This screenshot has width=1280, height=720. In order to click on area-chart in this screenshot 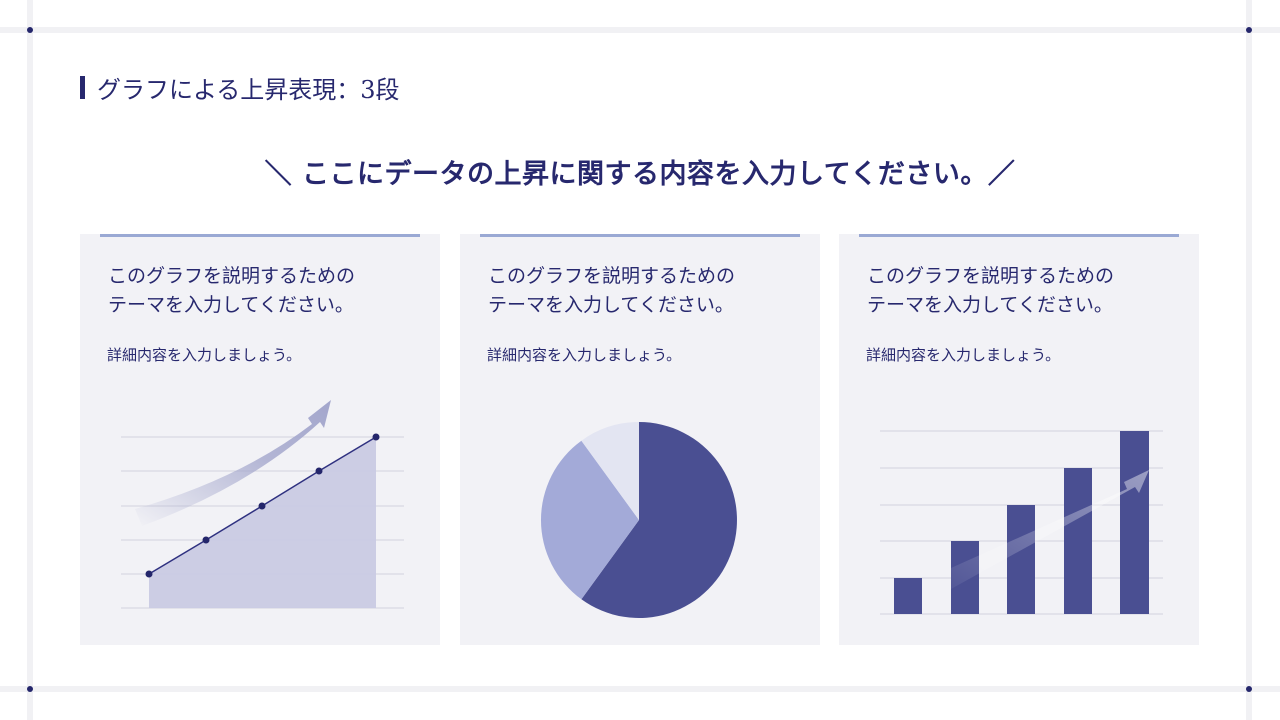, I will do `click(262, 504)`.